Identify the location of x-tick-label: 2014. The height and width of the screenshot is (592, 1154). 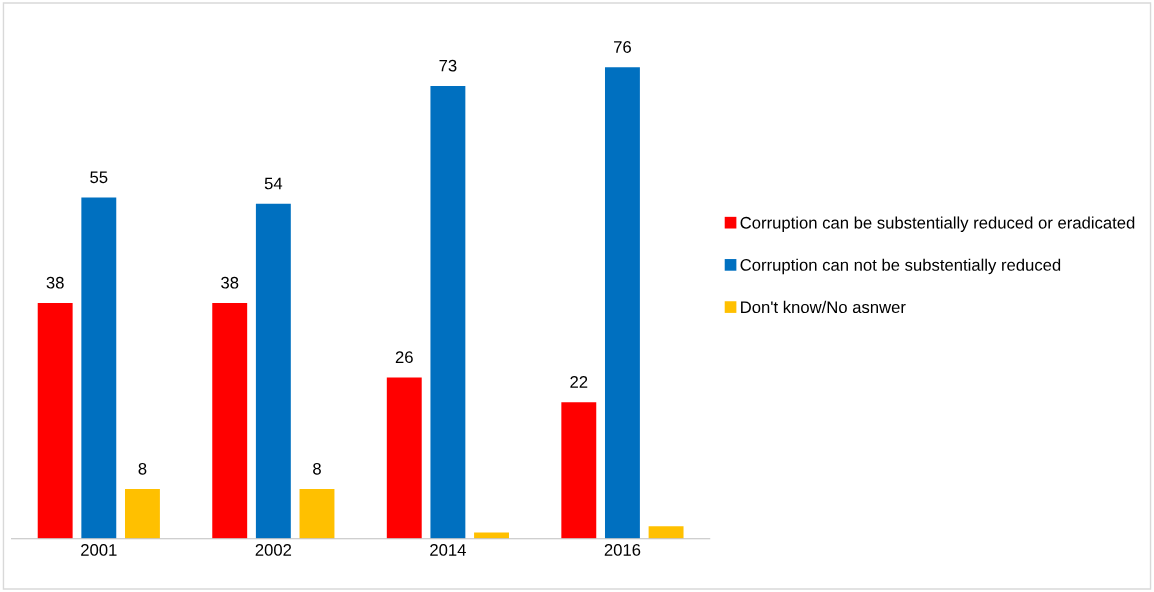
(448, 550).